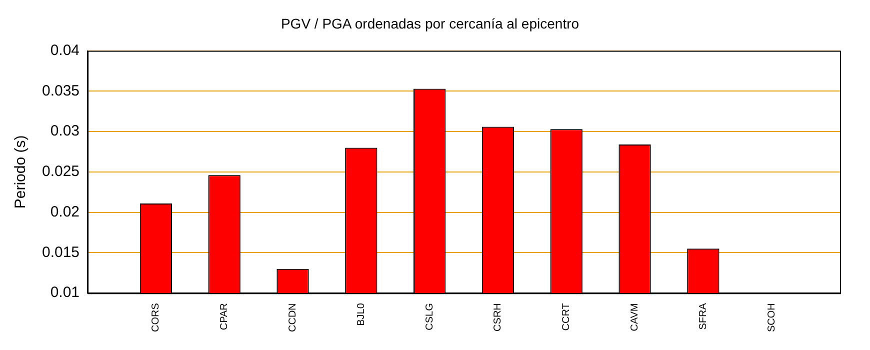 The image size is (870, 350). I want to click on x-tick-label: SFRA, so click(703, 316).